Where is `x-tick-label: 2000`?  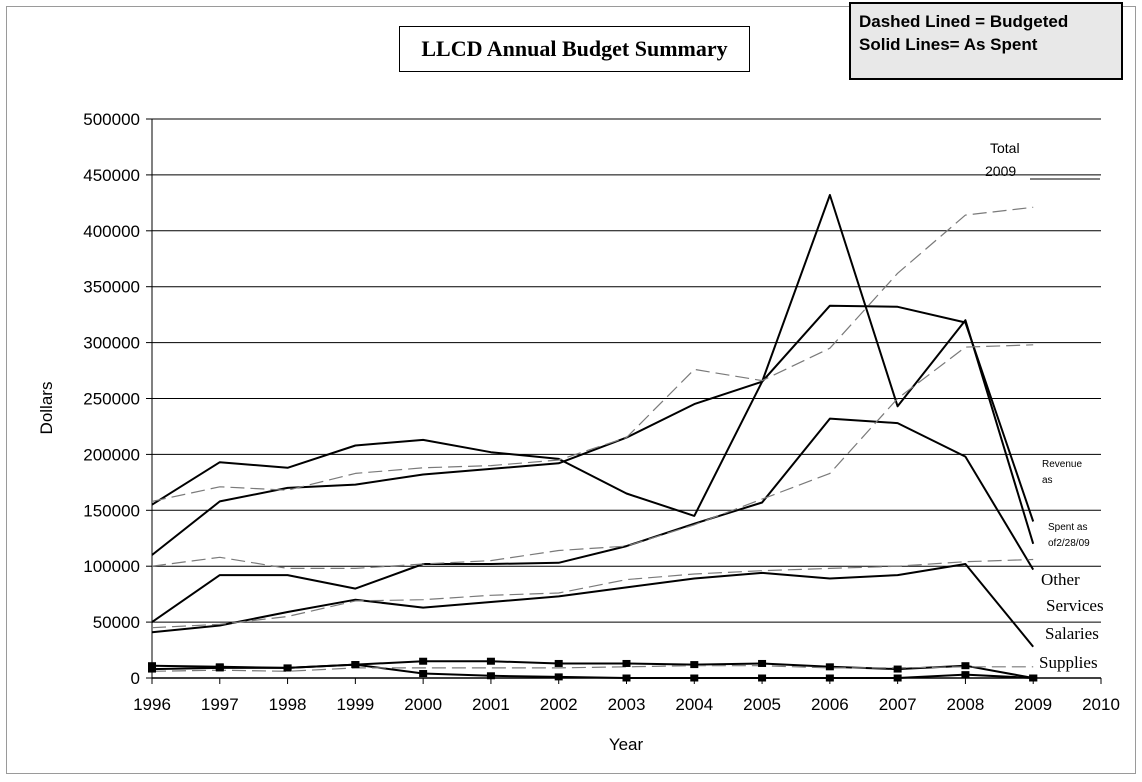
x-tick-label: 2000 is located at coordinates (423, 704).